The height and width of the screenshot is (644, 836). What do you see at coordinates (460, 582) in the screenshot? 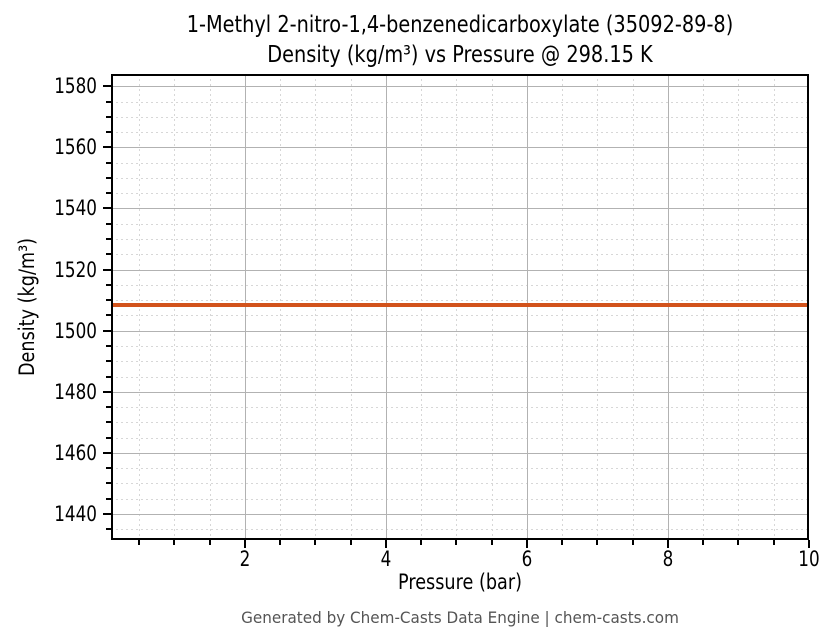
I see `x-axis-label: Pressure (bar)` at bounding box center [460, 582].